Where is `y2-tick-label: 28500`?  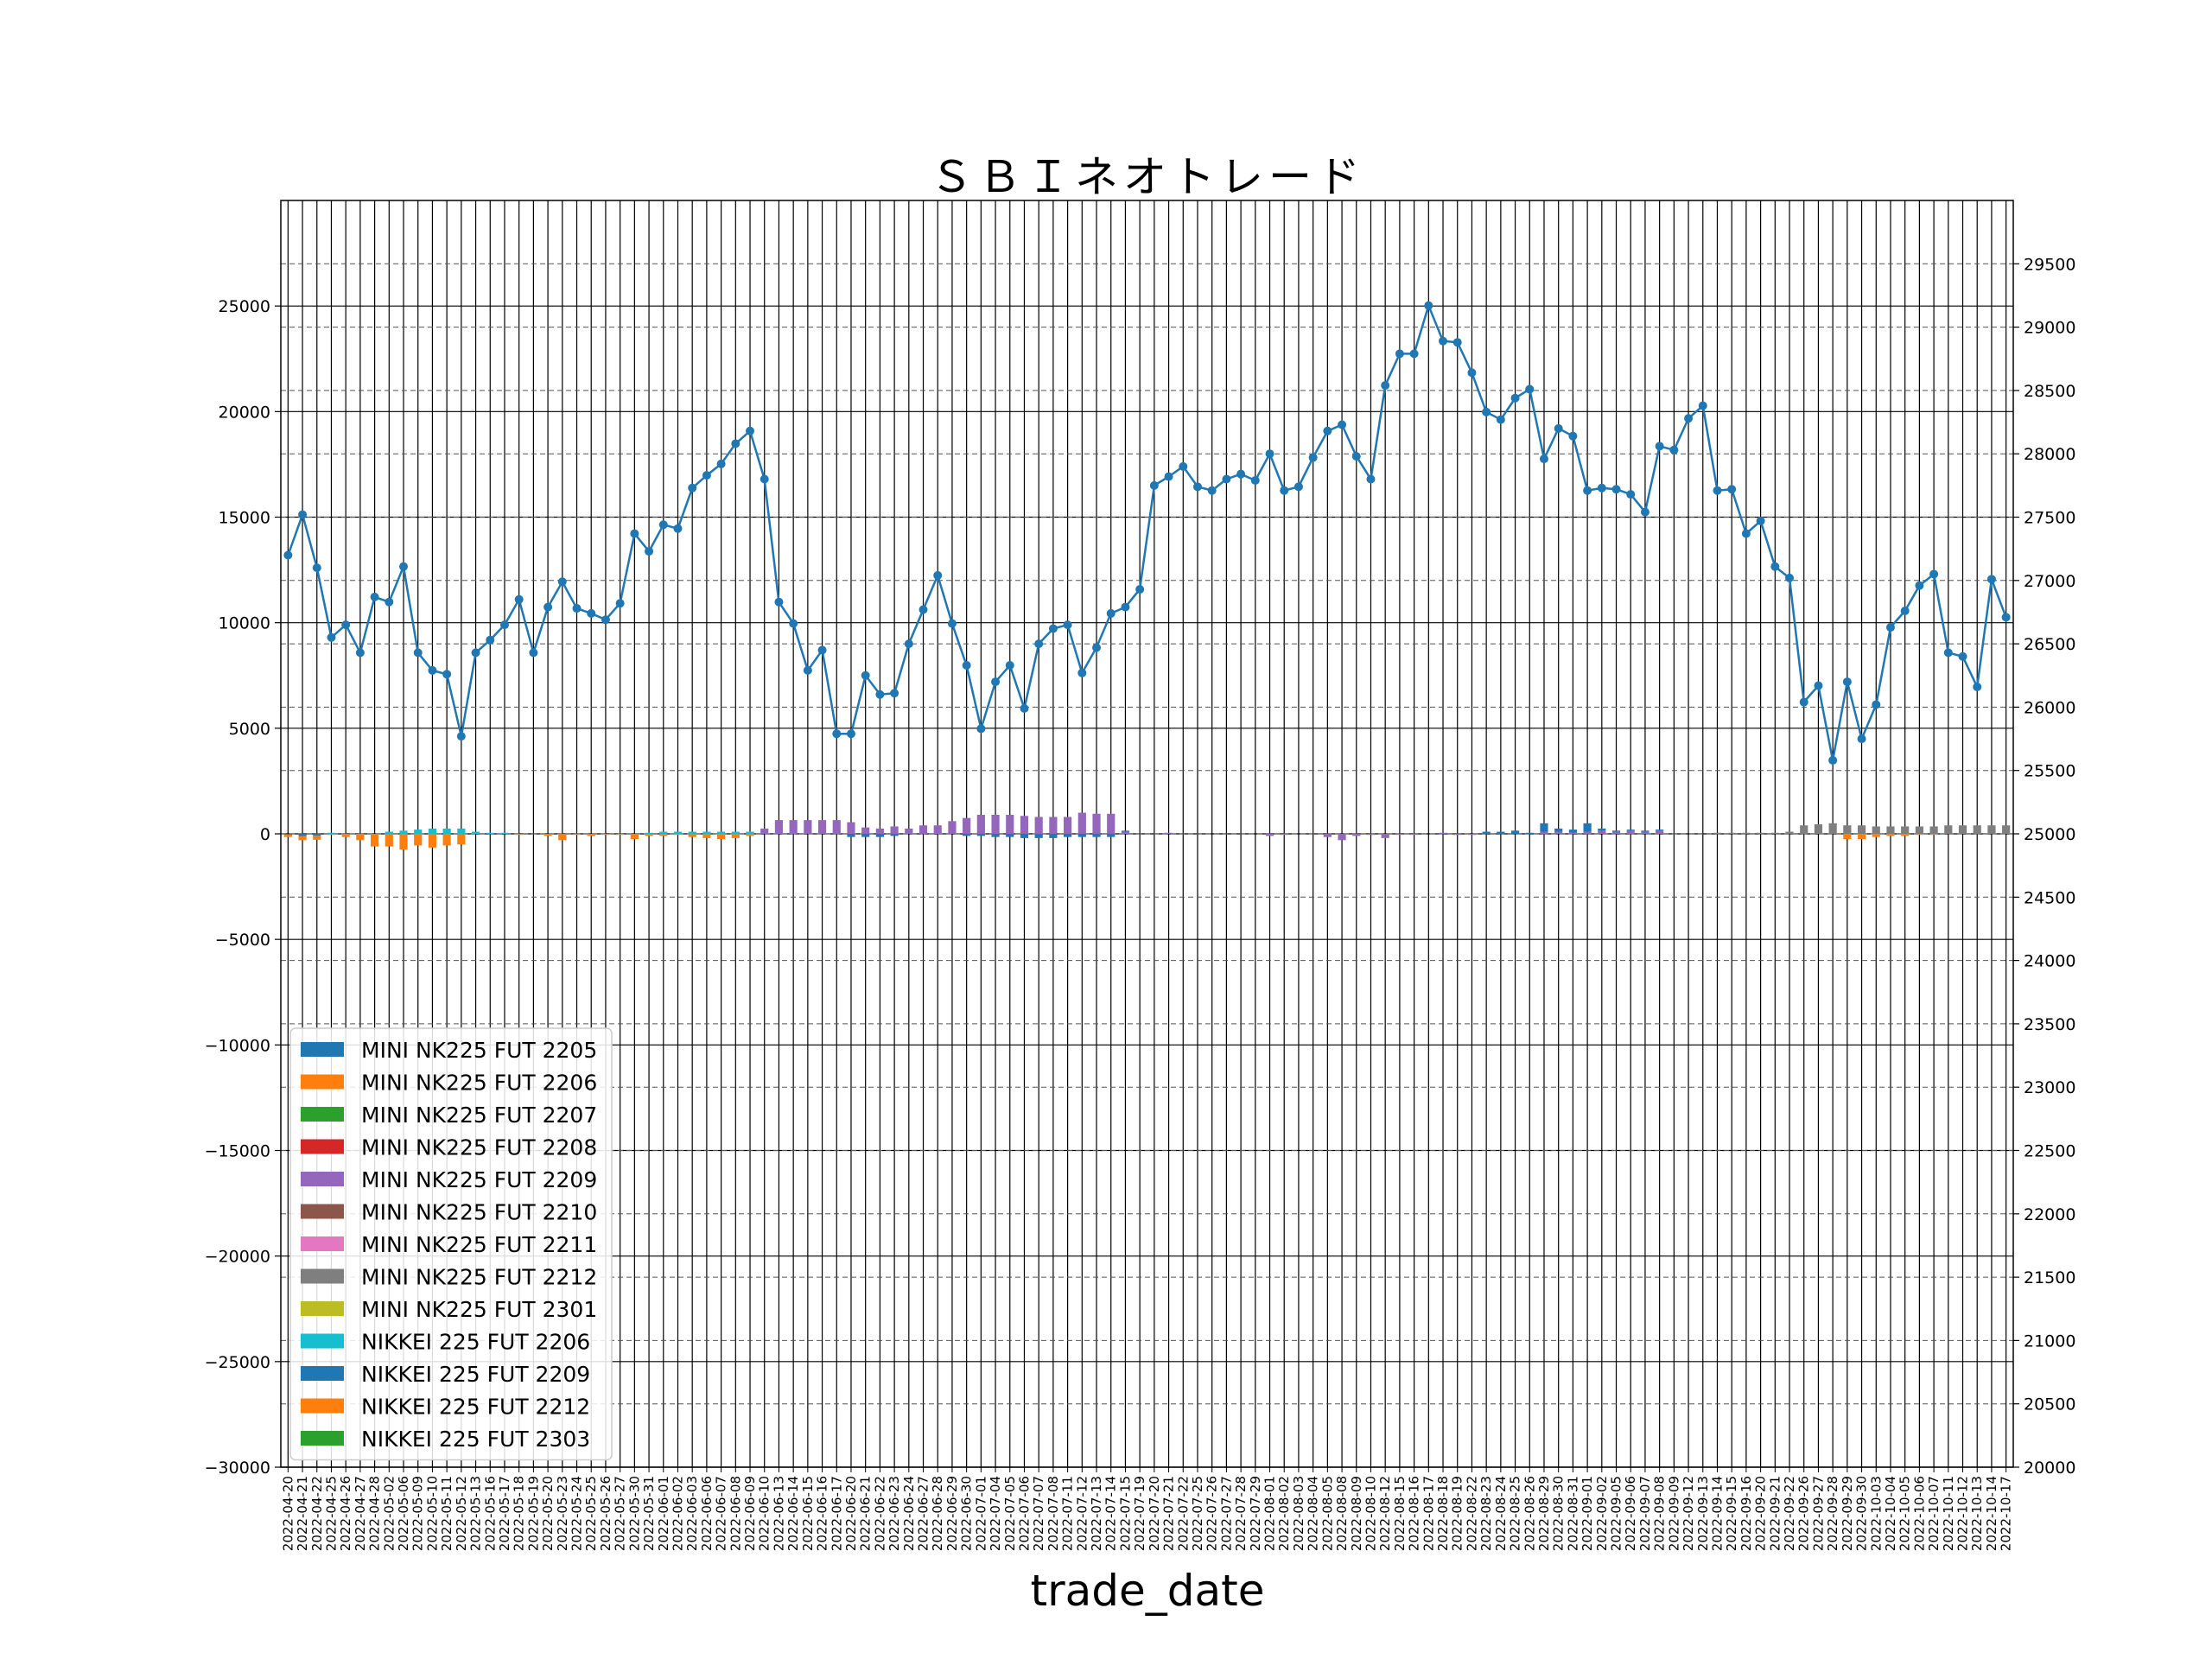 y2-tick-label: 28500 is located at coordinates (2049, 391).